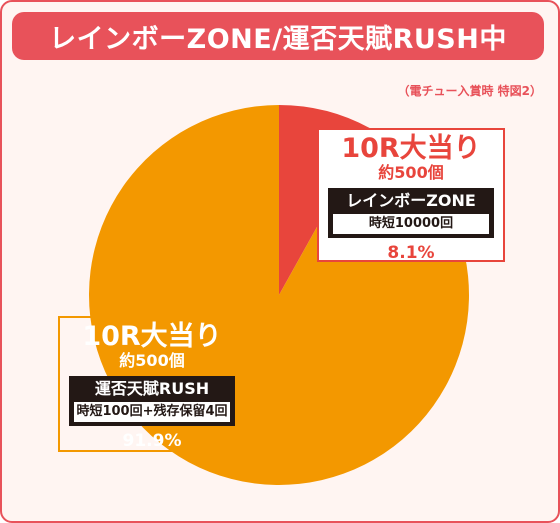 This screenshot has height=523, width=560. I want to click on slice-1-label: 10R大当り, so click(152, 336).